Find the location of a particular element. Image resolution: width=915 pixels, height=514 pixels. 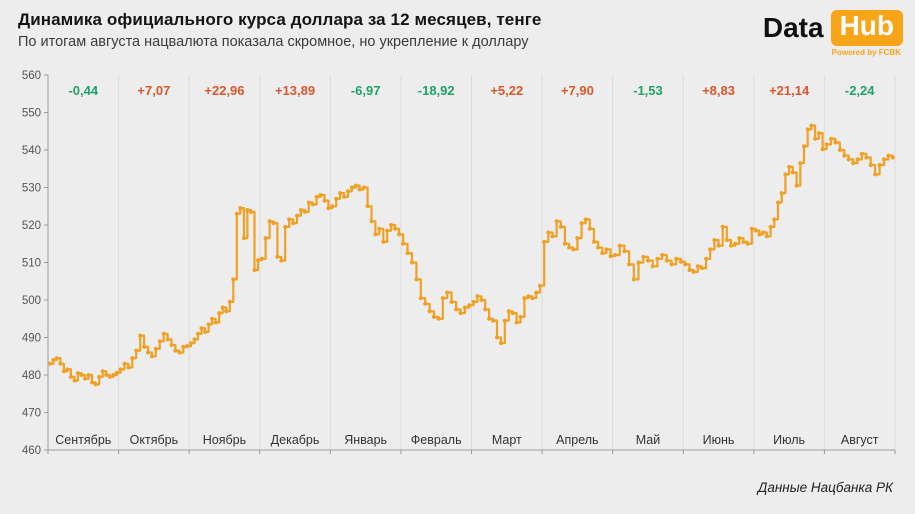

x-axis-label: Январь is located at coordinates (365, 440).